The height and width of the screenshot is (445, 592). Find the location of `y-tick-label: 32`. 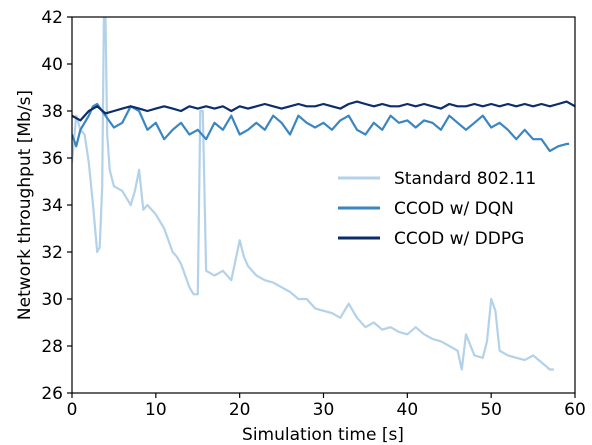

y-tick-label: 32 is located at coordinates (52, 253).